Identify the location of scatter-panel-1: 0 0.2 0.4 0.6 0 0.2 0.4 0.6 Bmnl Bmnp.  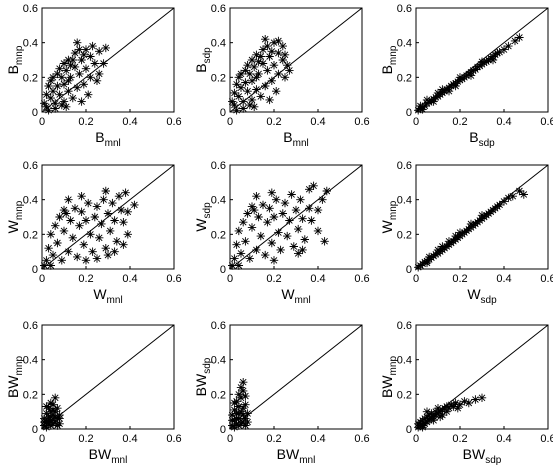
(93, 76).